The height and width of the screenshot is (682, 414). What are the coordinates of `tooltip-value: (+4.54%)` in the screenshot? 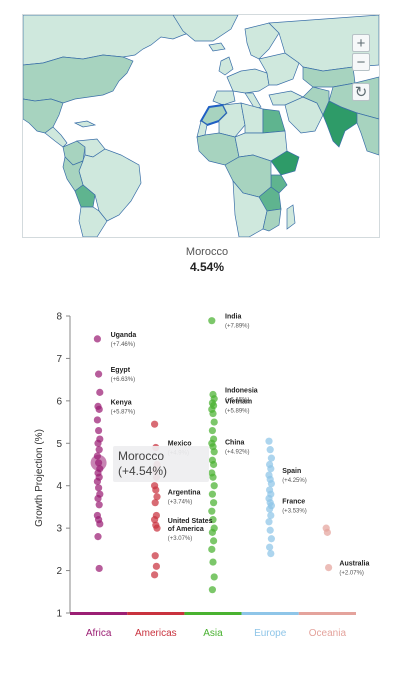 It's located at (143, 471).